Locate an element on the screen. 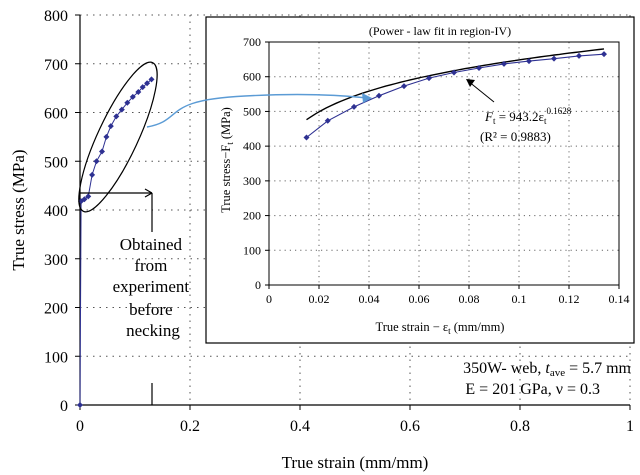  main-series is located at coordinates (116, 242).